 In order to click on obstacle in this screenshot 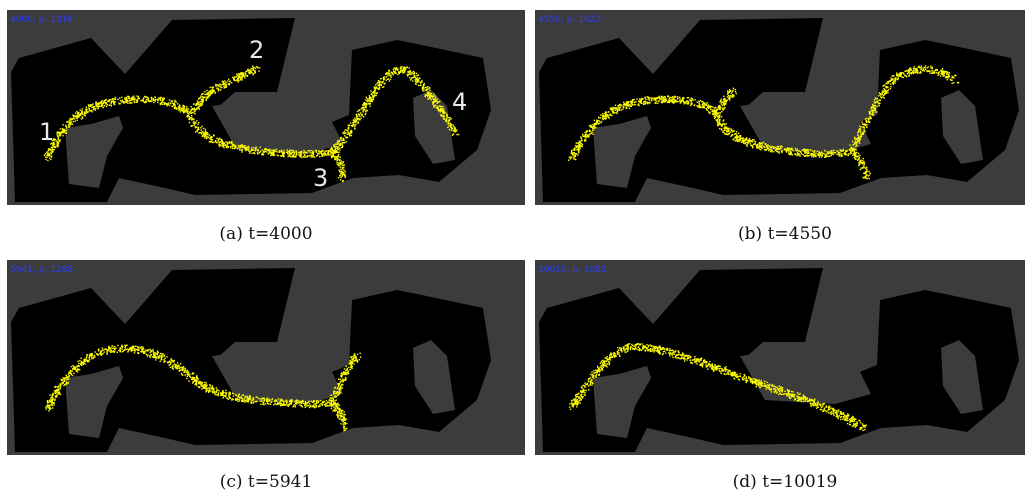, I will do `click(805, 126)`.